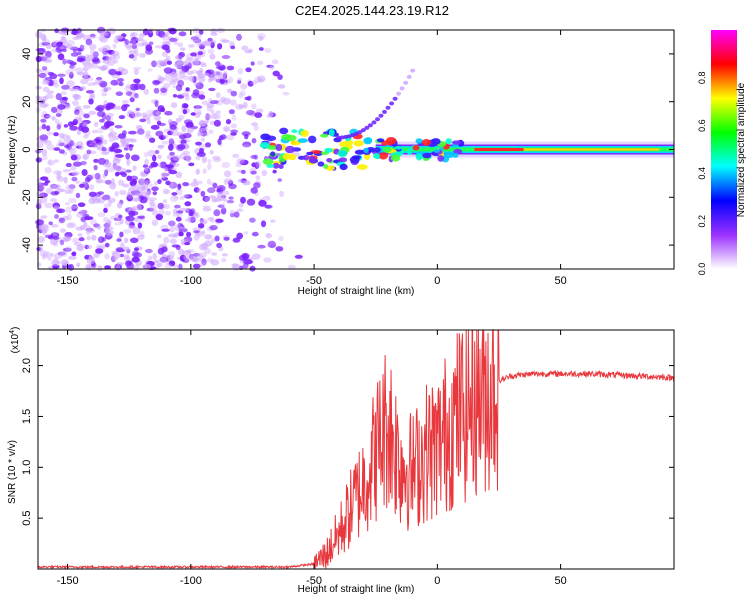  I want to click on snr-y-axis-label: SNR (10 * v/v), so click(12, 472).